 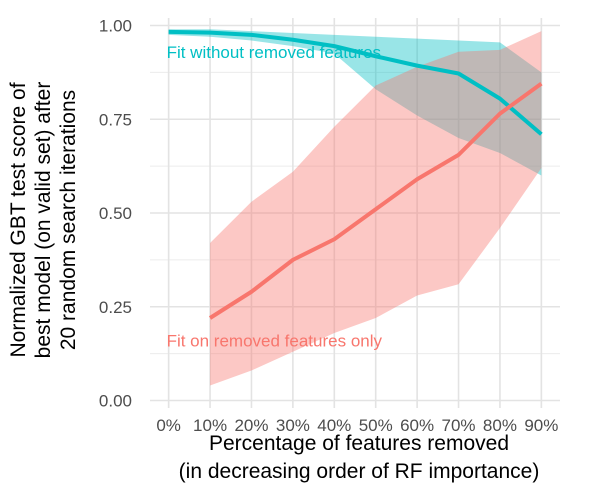 What do you see at coordinates (115, 307) in the screenshot?
I see `y-tick-label: 0.25` at bounding box center [115, 307].